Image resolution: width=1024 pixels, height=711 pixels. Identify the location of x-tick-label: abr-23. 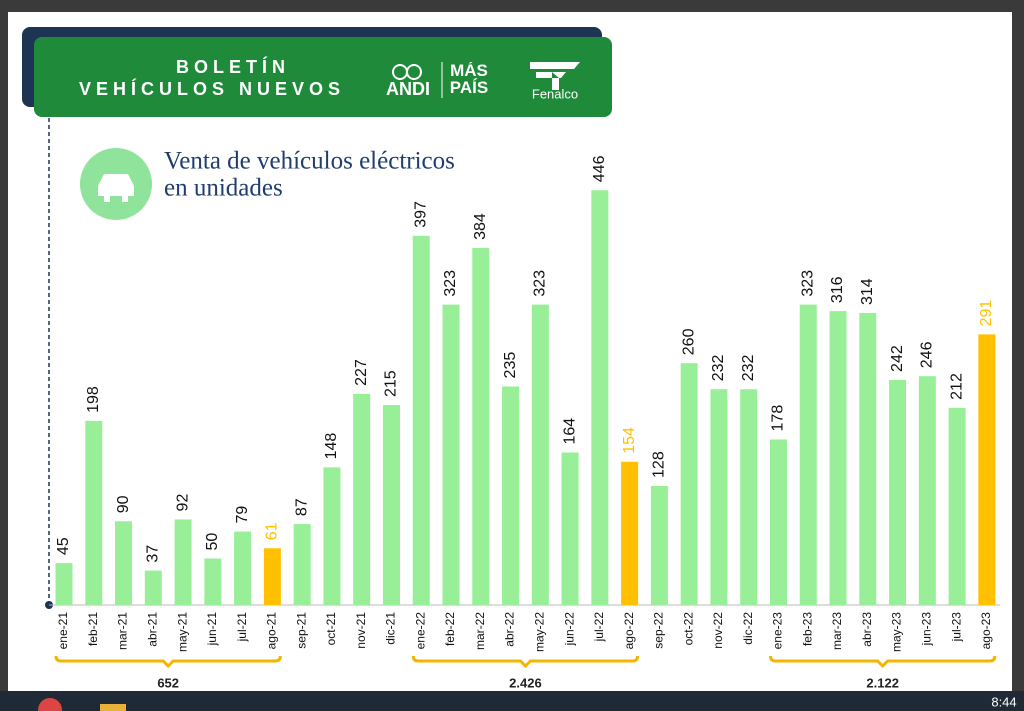
(867, 629).